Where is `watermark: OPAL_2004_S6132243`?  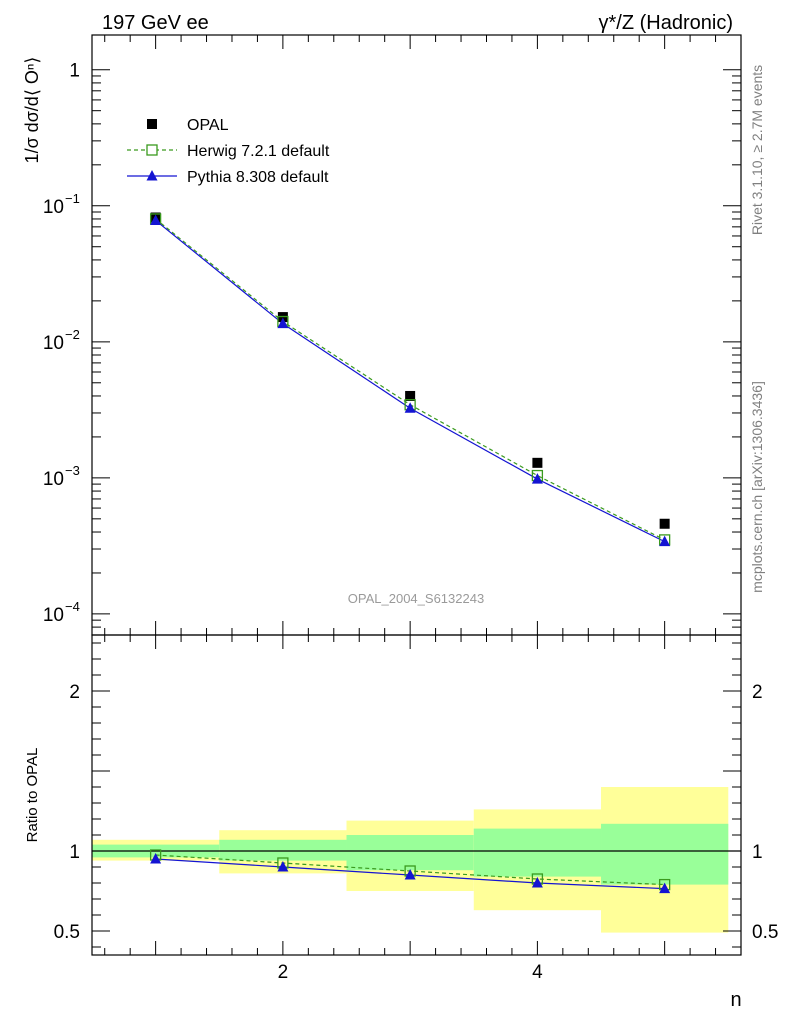 watermark: OPAL_2004_S6132243 is located at coordinates (416, 598).